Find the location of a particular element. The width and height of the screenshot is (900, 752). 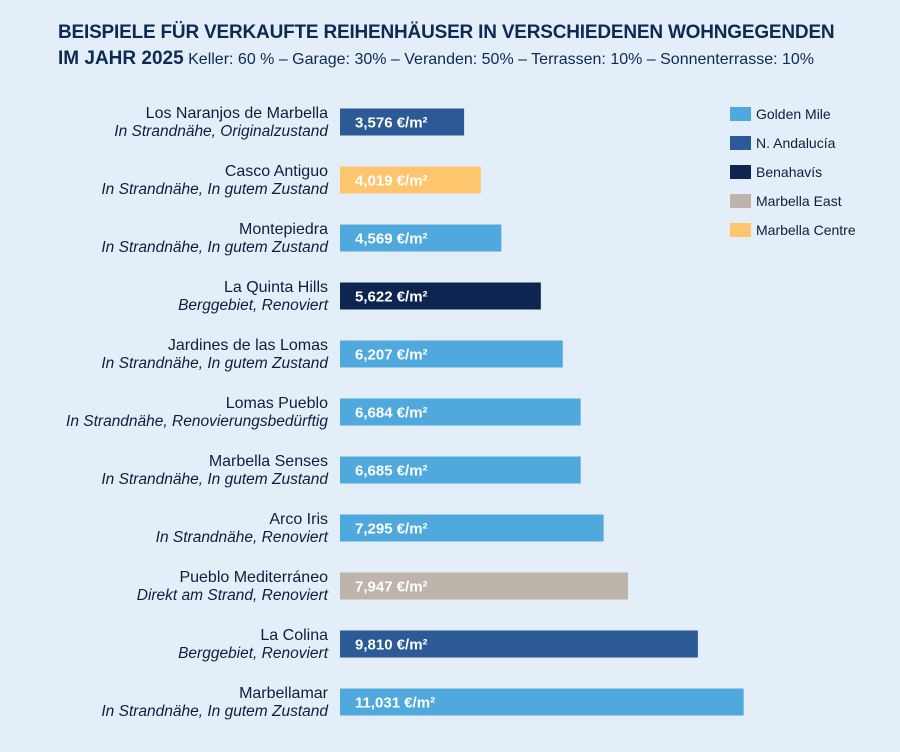

category-description: In Strandnähe, Renovierungsbedürftig is located at coordinates (197, 421).